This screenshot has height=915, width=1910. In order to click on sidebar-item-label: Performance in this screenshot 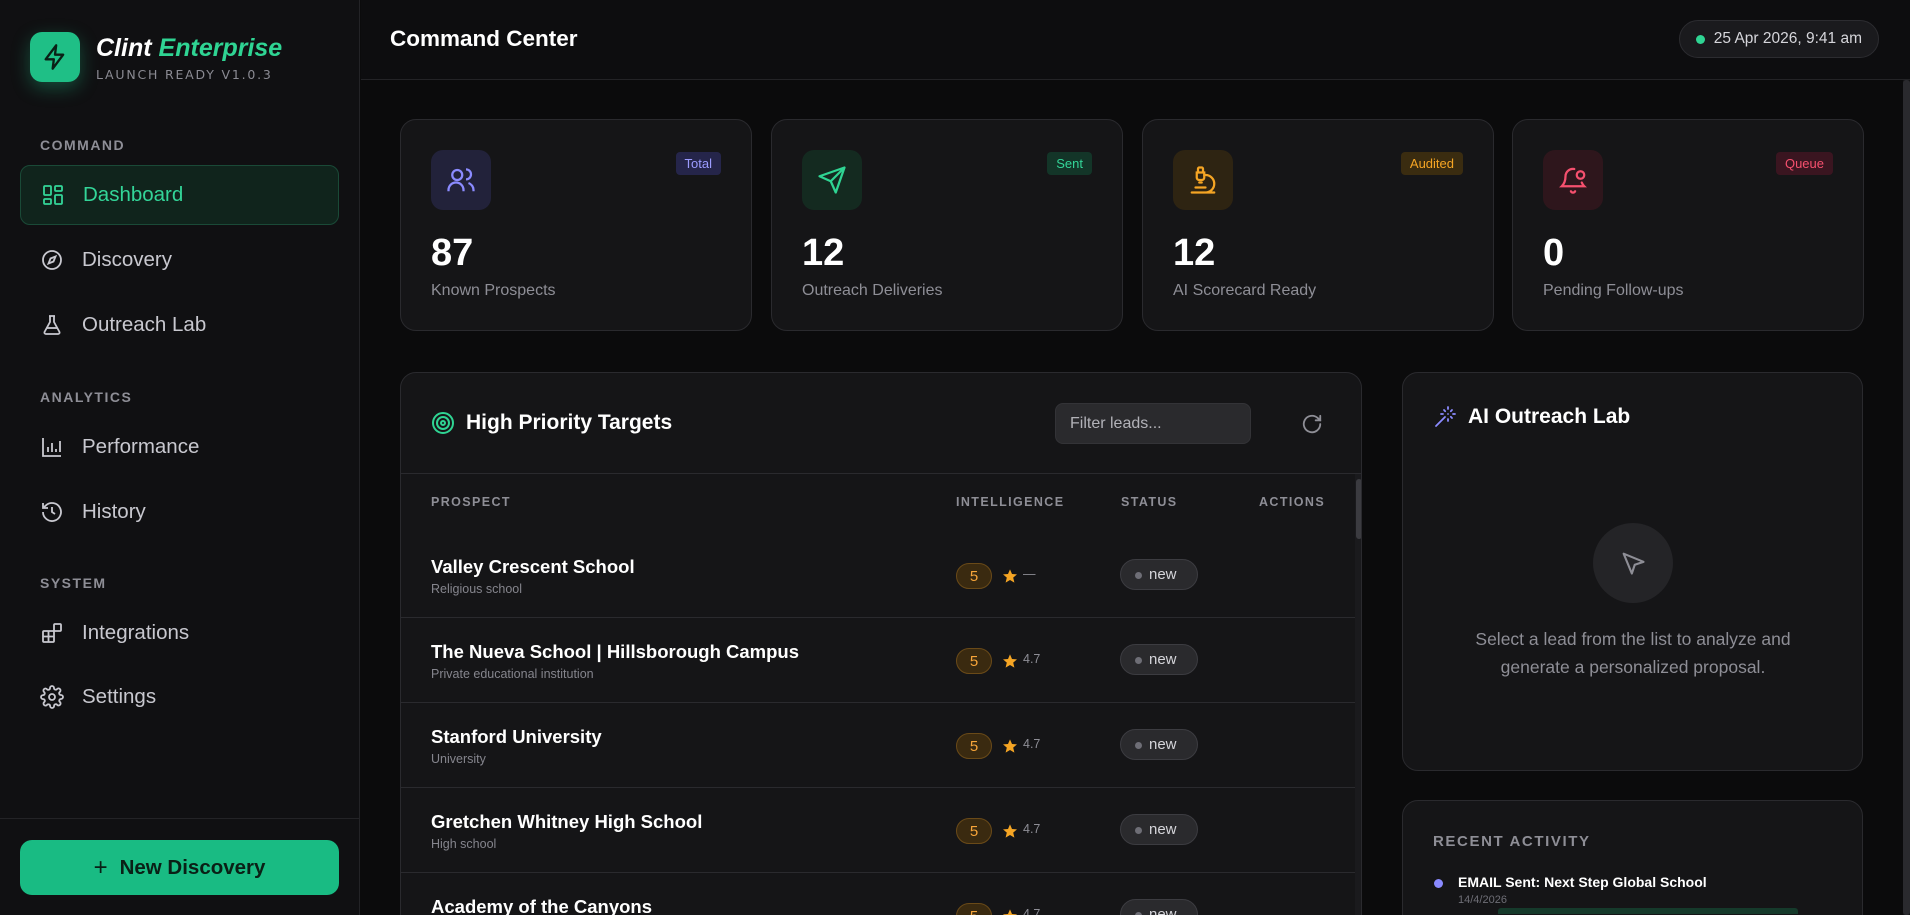, I will do `click(141, 446)`.